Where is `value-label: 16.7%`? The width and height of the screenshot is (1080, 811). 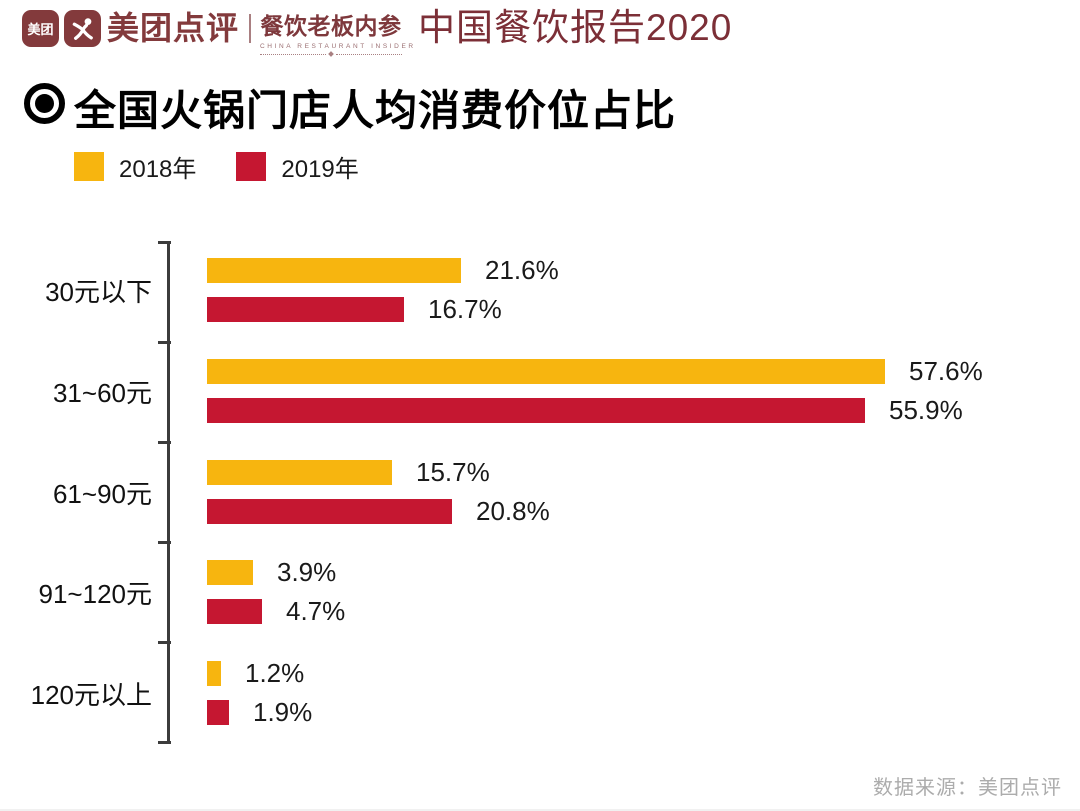 value-label: 16.7% is located at coordinates (465, 309).